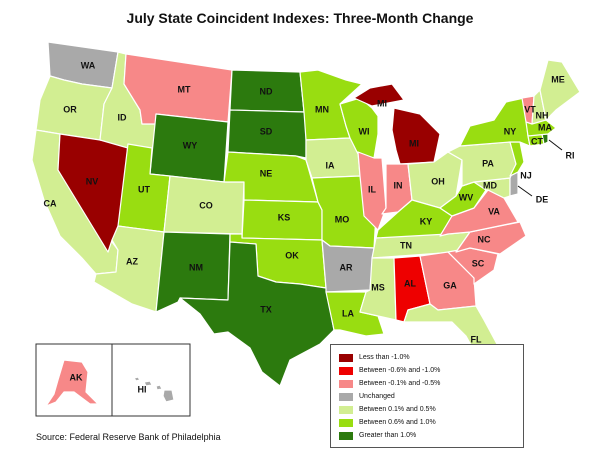 The height and width of the screenshot is (460, 600). I want to click on label-MN: MN, so click(322, 109).